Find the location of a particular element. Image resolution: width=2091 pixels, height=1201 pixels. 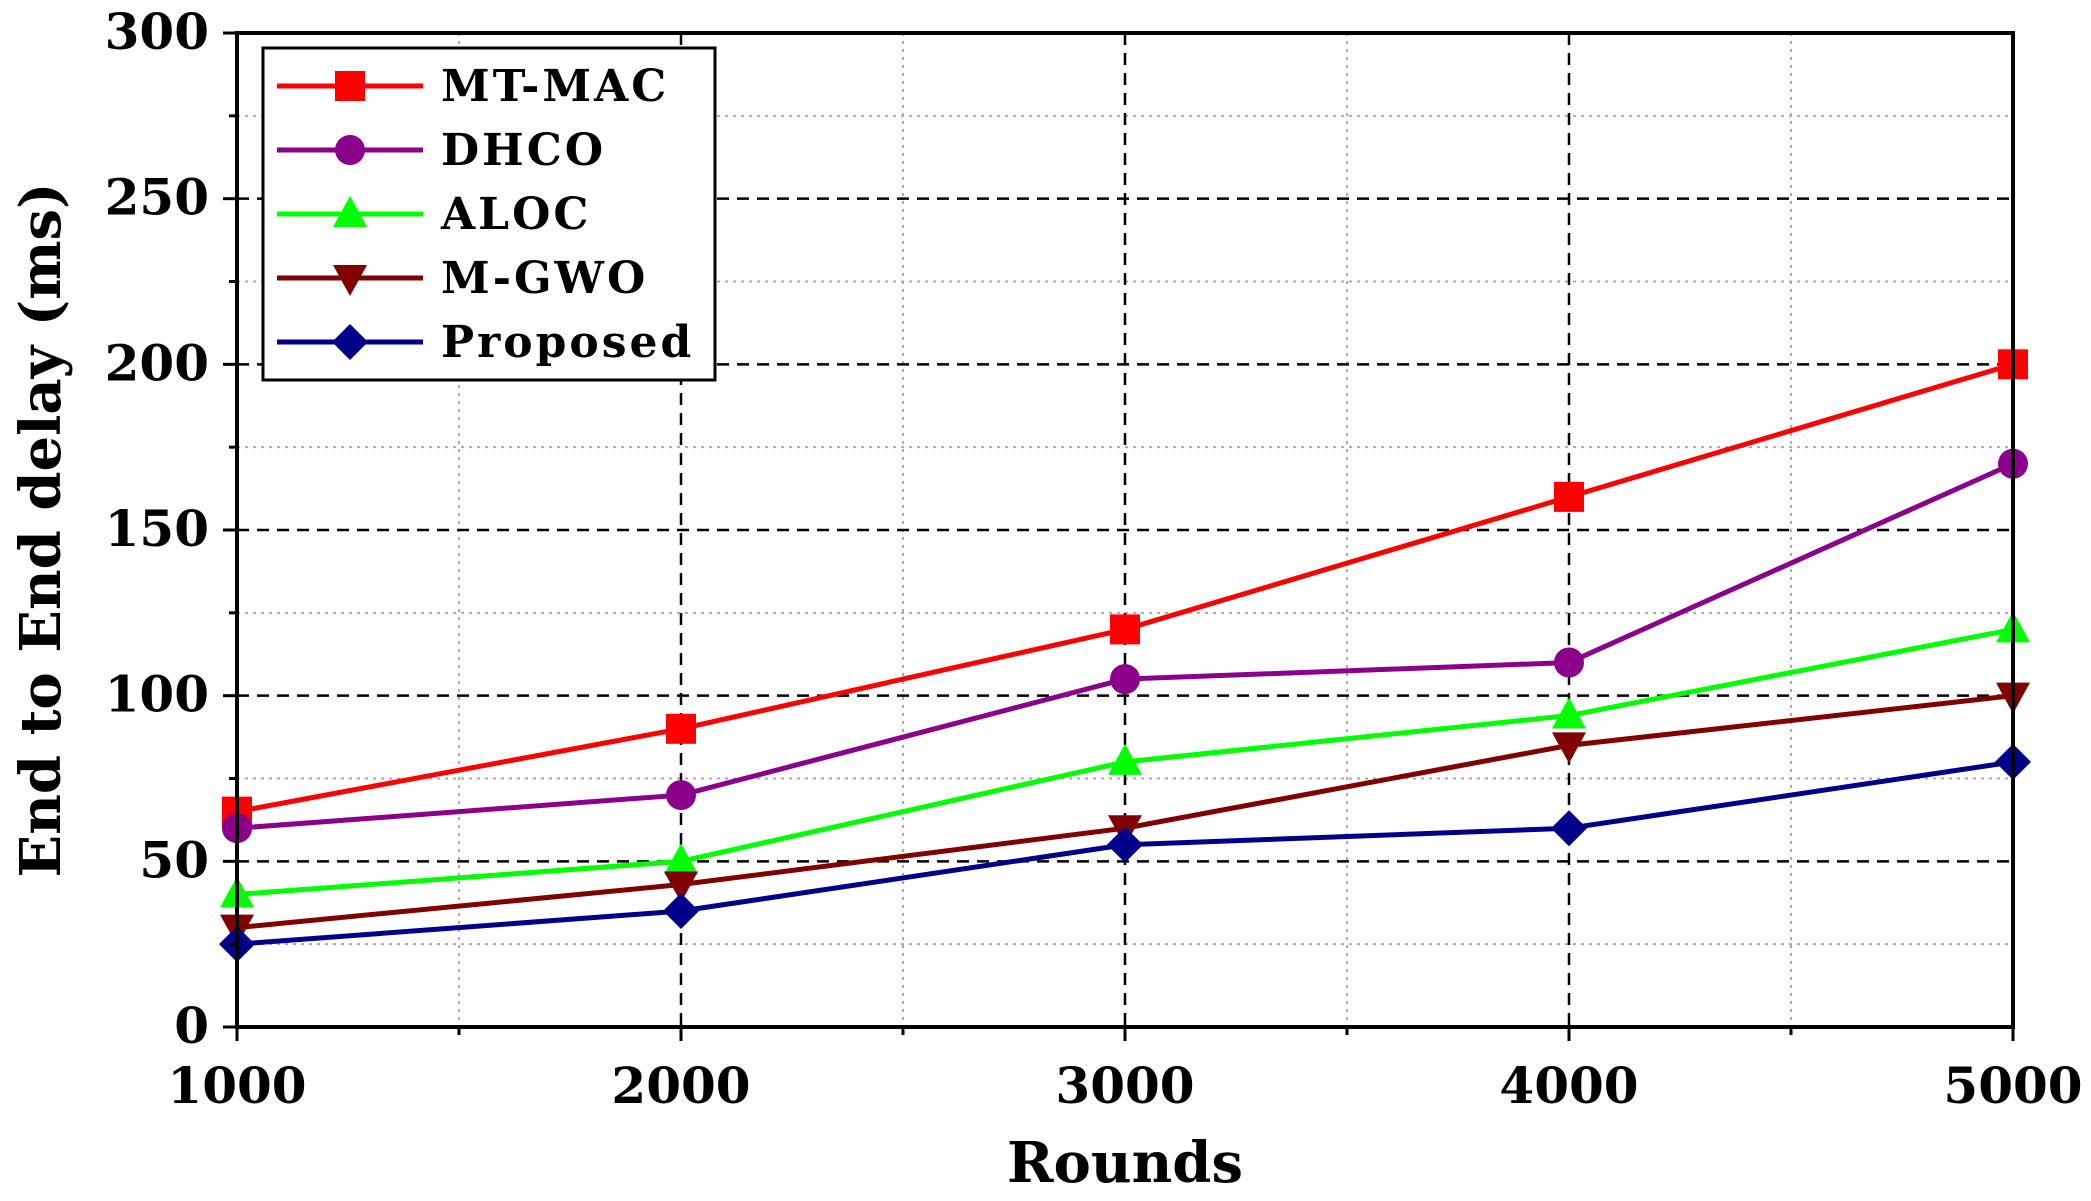

x-tick-label: 3000 is located at coordinates (1124, 1085).